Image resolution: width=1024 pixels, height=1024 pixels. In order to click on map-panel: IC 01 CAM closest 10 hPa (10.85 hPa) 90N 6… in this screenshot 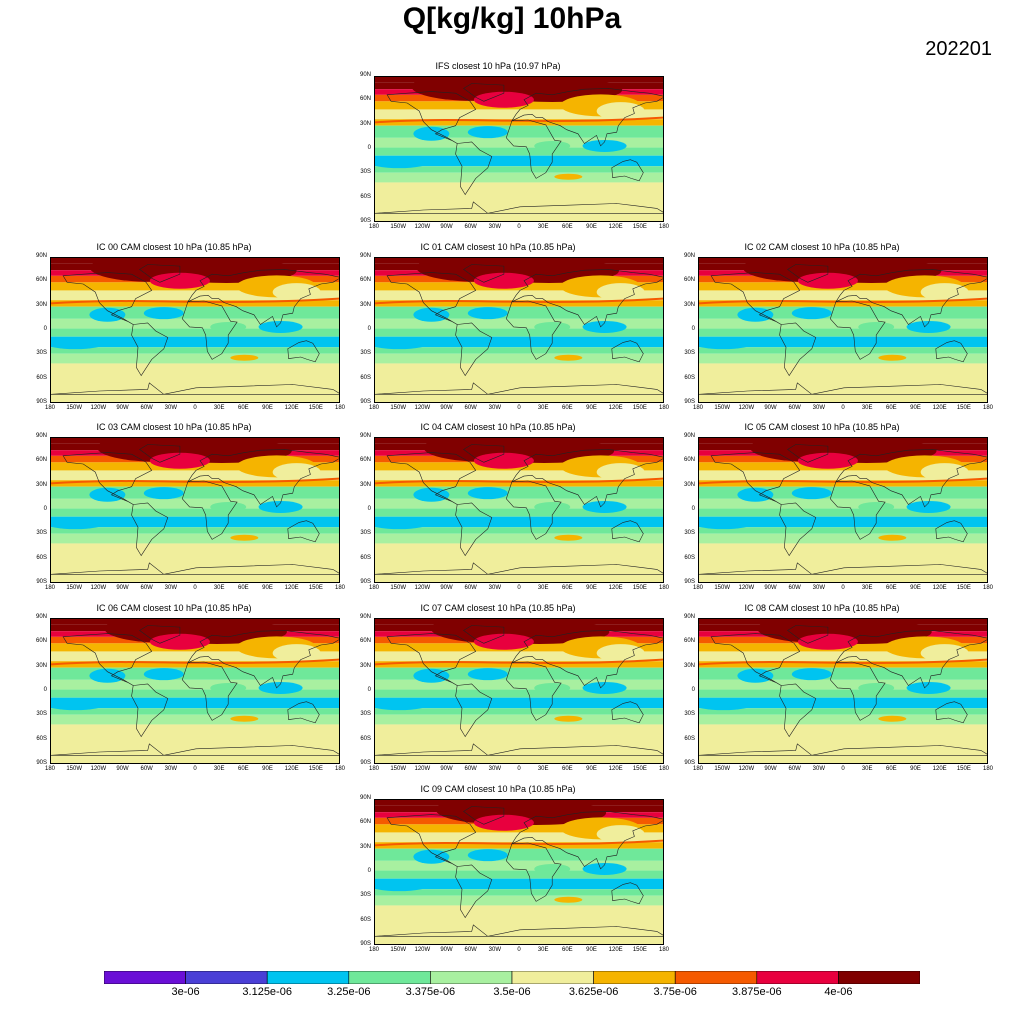, I will do `click(508, 327)`.